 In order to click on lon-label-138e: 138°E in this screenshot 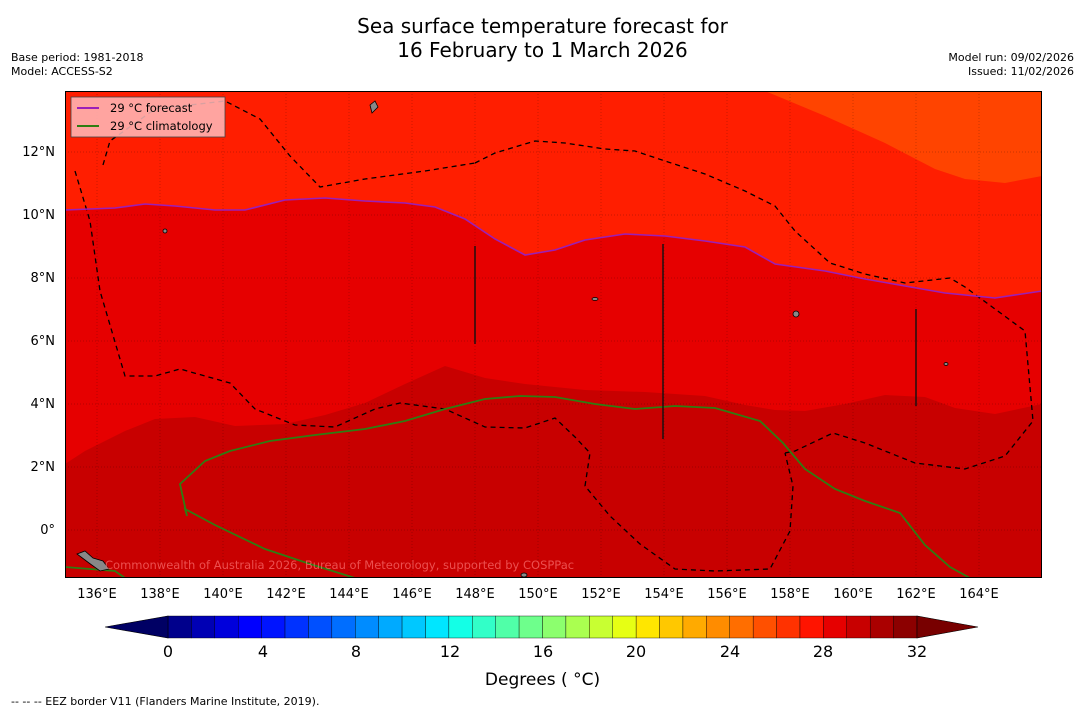, I will do `click(160, 594)`.